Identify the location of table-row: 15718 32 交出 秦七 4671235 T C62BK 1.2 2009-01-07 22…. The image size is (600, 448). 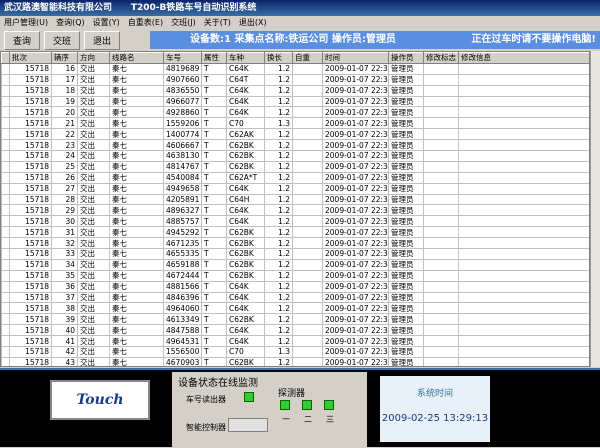
(295, 243).